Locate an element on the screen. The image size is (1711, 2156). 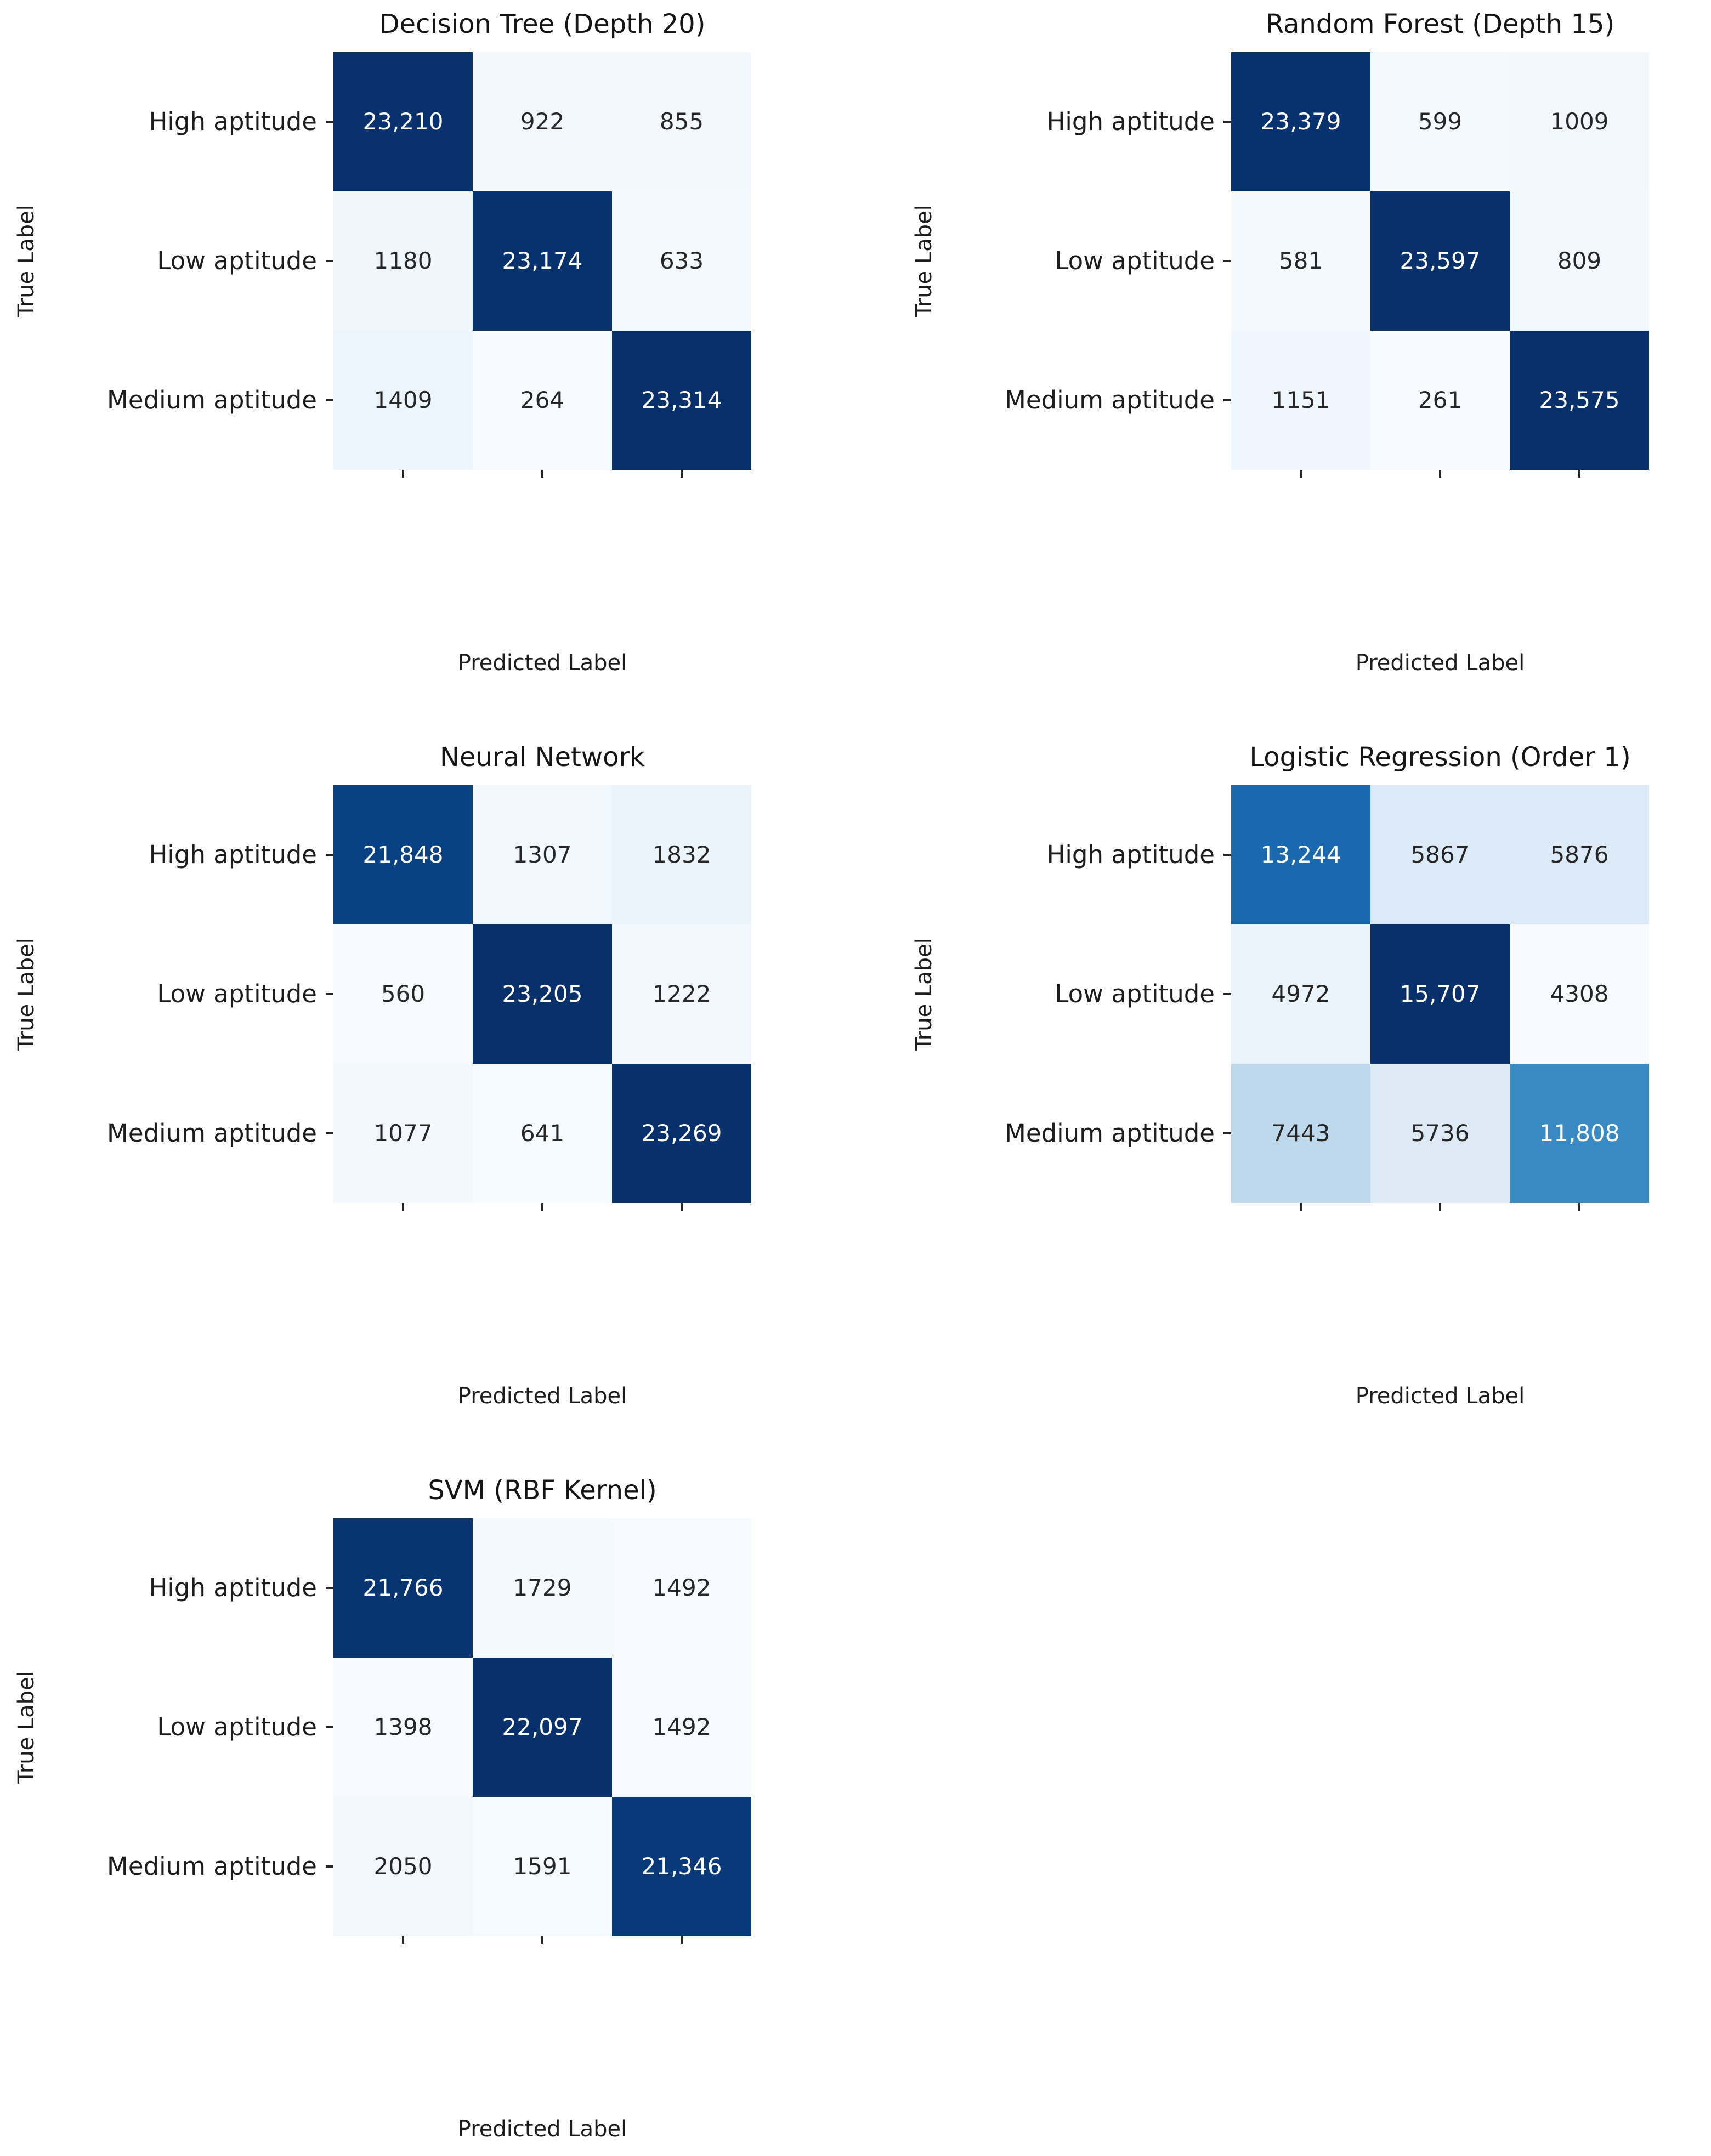
heatmap-cell-r0c1: 1729 is located at coordinates (543, 1588).